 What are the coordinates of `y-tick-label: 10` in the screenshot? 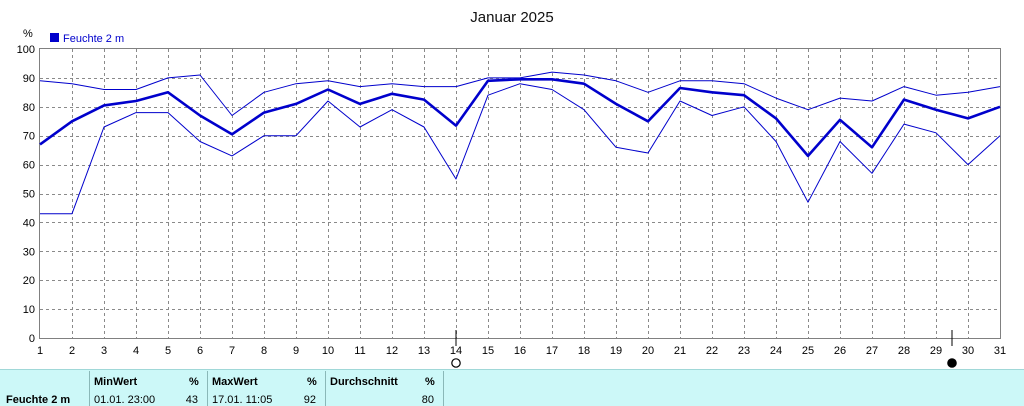 It's located at (29, 310).